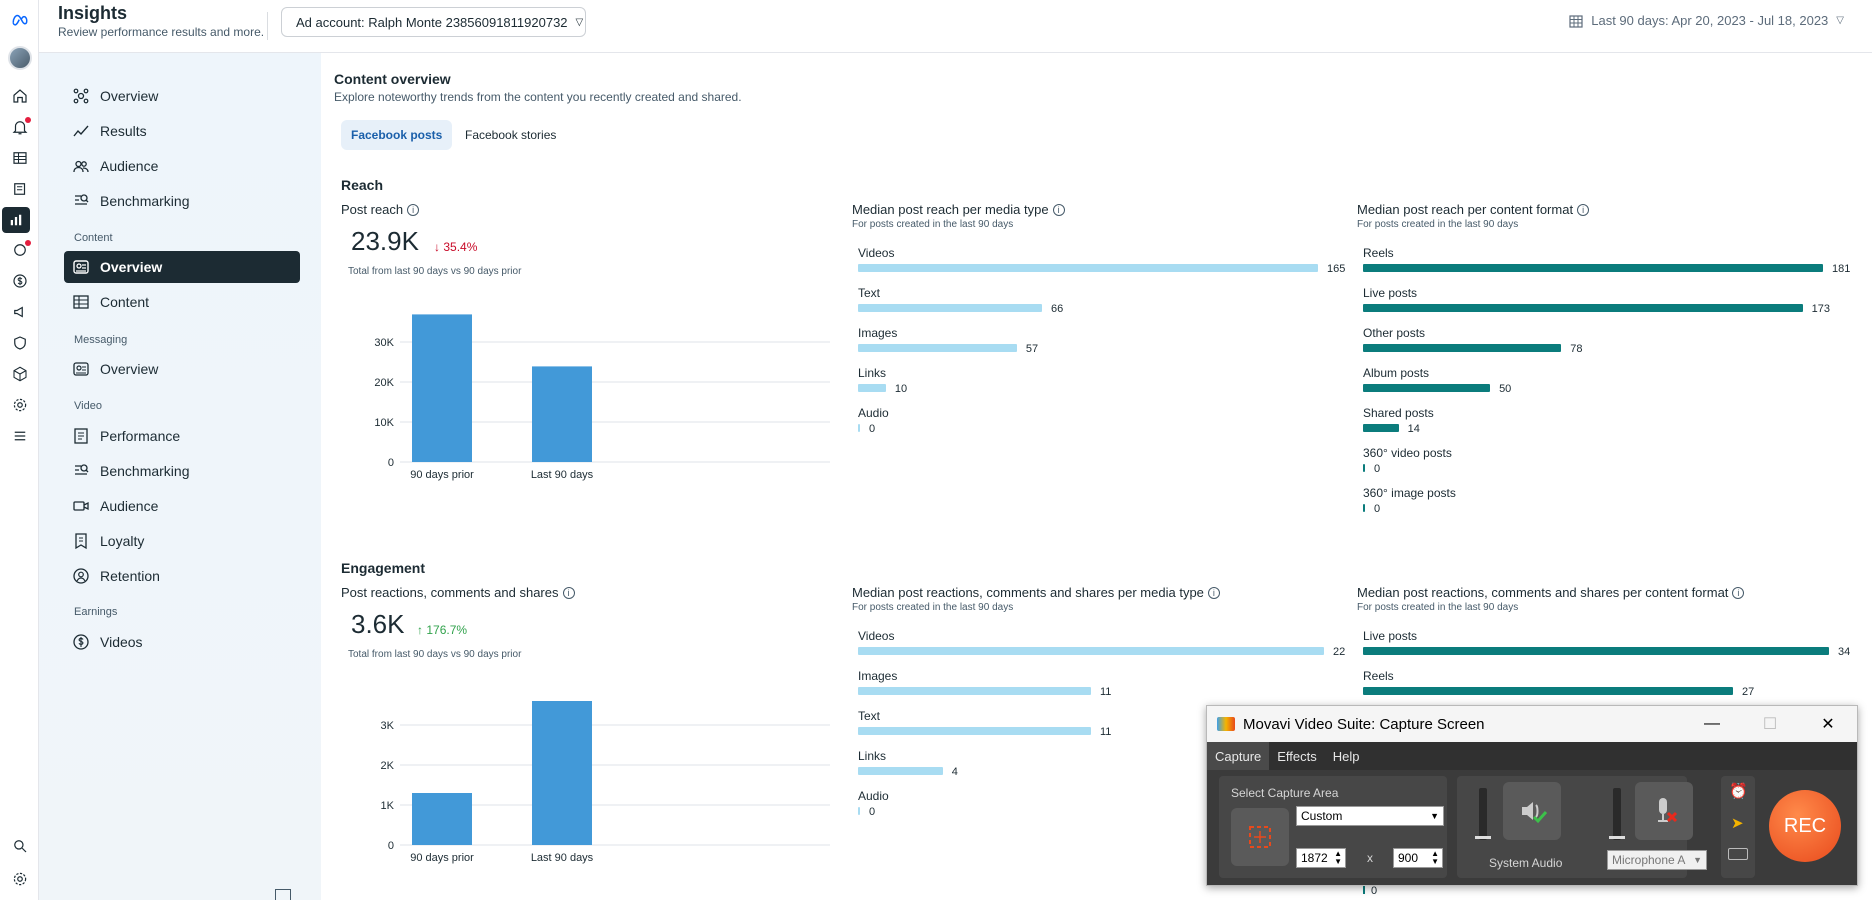  Describe the element at coordinates (1770, 724) in the screenshot. I see `maximize-icon: ☐` at that location.